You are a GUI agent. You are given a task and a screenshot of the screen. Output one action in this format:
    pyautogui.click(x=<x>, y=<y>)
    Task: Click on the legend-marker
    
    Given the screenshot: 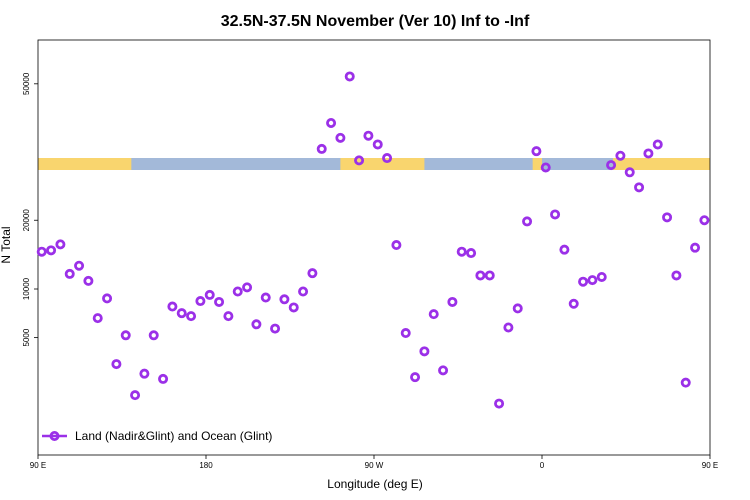 What is the action you would take?
    pyautogui.click(x=54, y=435)
    